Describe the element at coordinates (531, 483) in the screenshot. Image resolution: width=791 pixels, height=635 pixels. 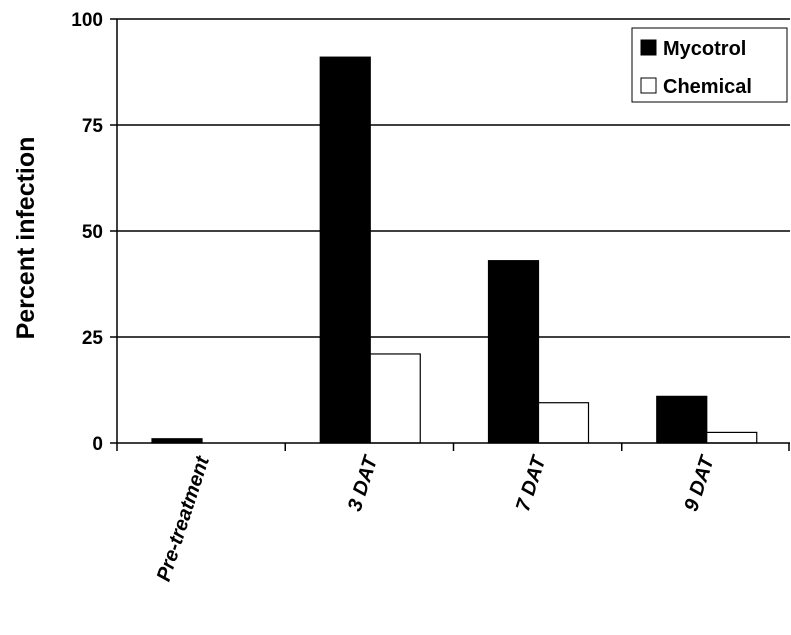
I see `x-category-label: 7 DAT` at that location.